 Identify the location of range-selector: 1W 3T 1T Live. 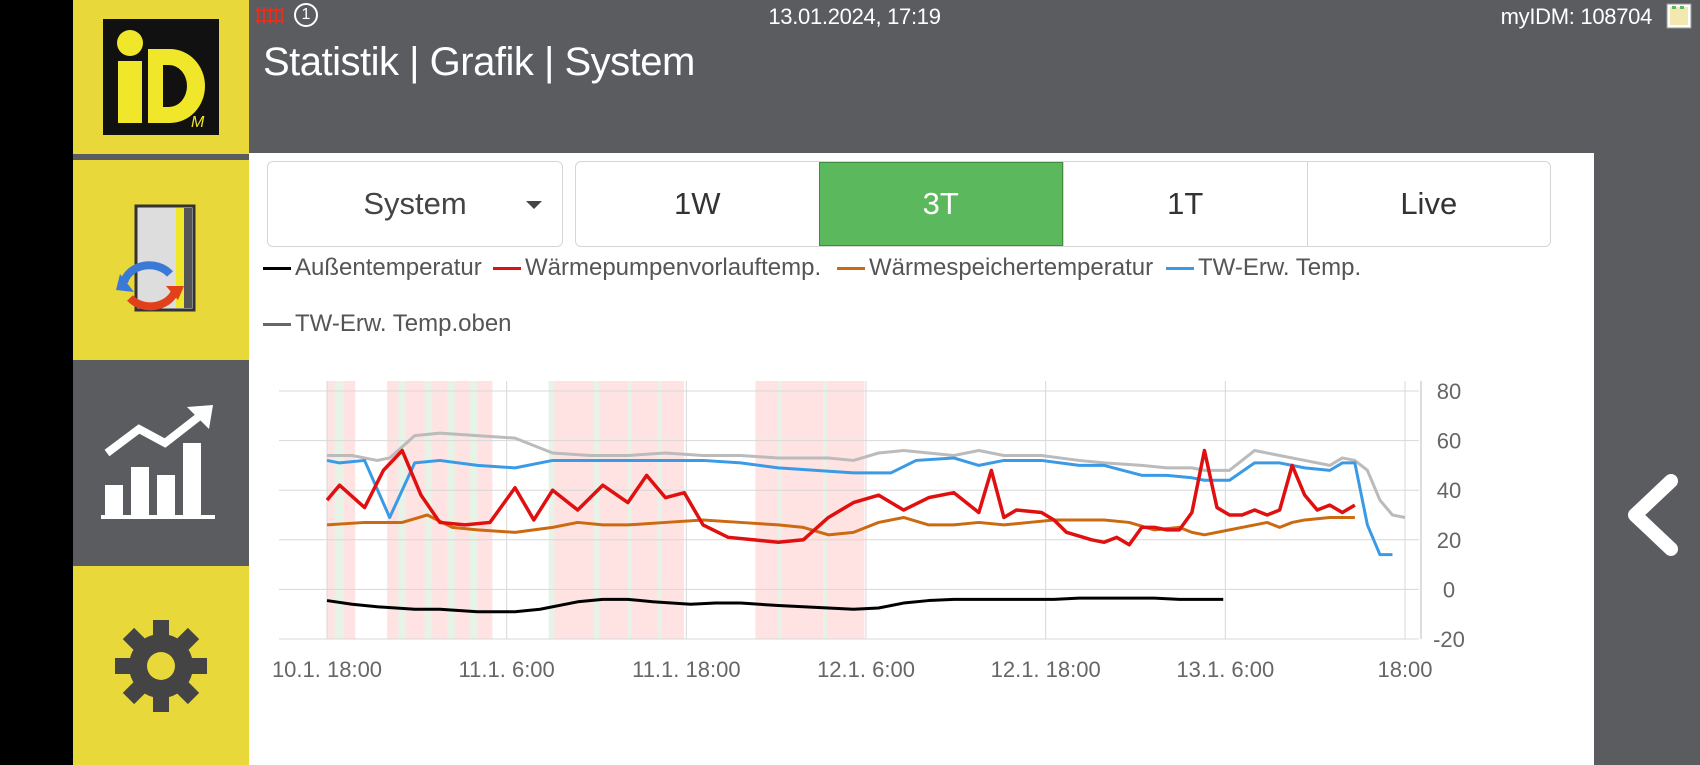
(1063, 204).